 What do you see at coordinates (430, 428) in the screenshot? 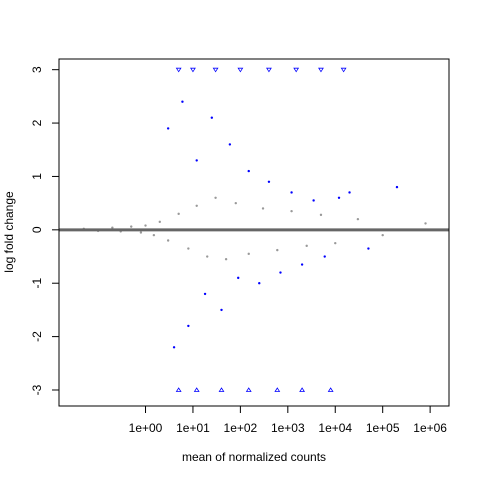
I see `x-tick-label: 1e+06` at bounding box center [430, 428].